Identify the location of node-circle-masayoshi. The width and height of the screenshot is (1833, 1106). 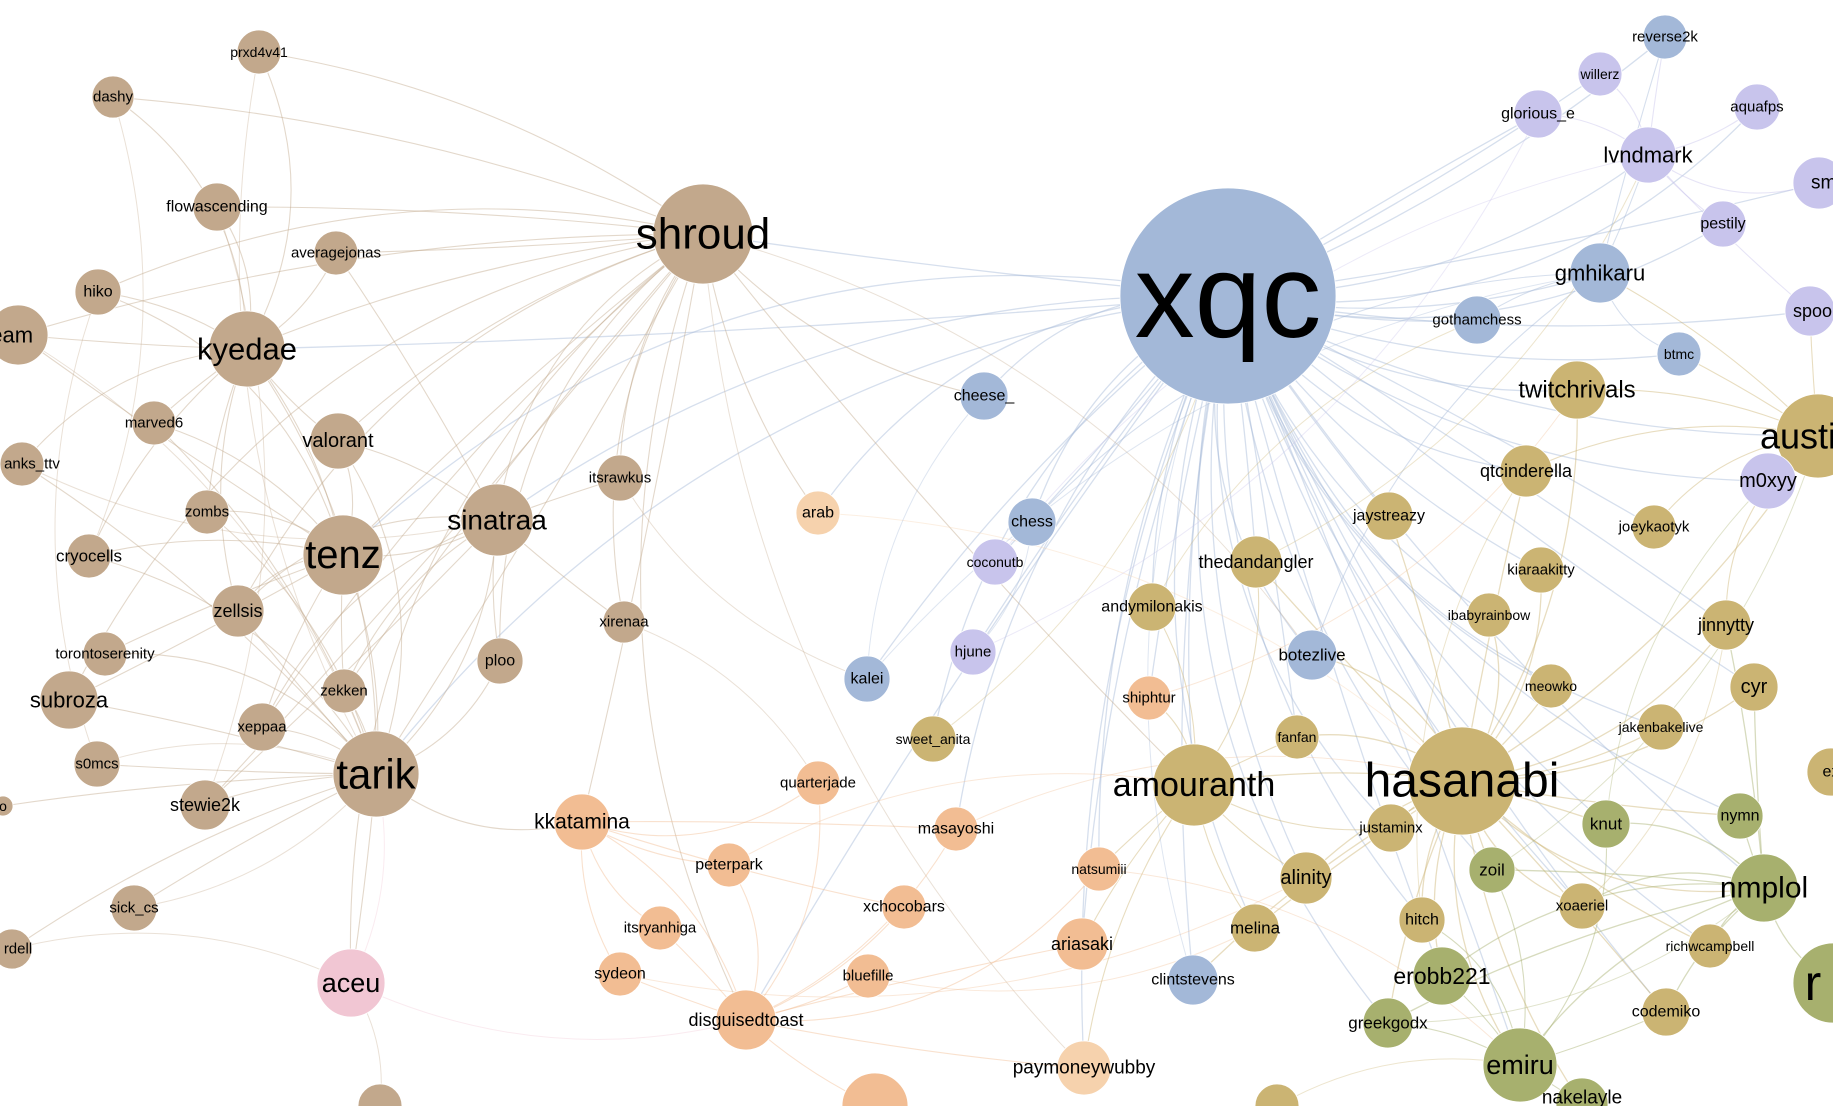
(956, 829).